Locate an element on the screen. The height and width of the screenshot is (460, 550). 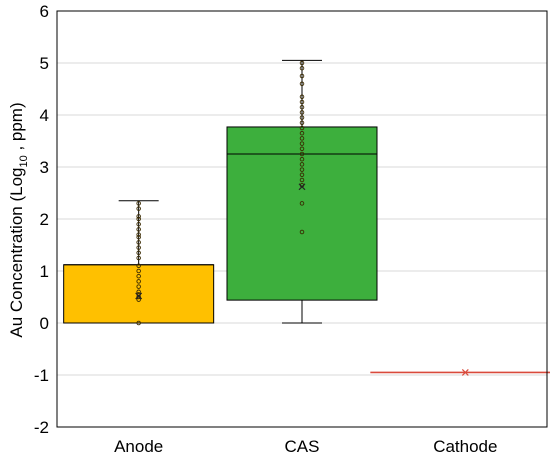
y-tick-label: 2 is located at coordinates (44, 219).